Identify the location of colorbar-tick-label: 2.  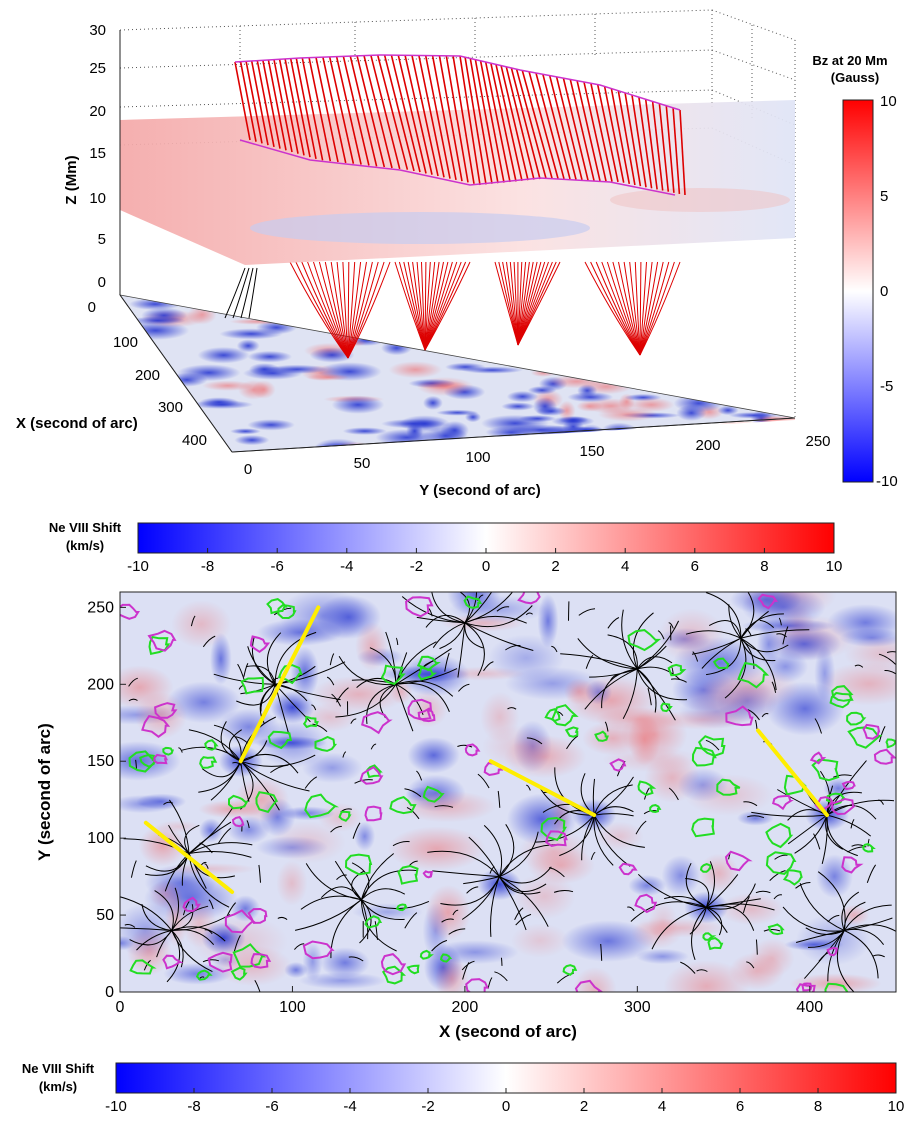
(555, 566).